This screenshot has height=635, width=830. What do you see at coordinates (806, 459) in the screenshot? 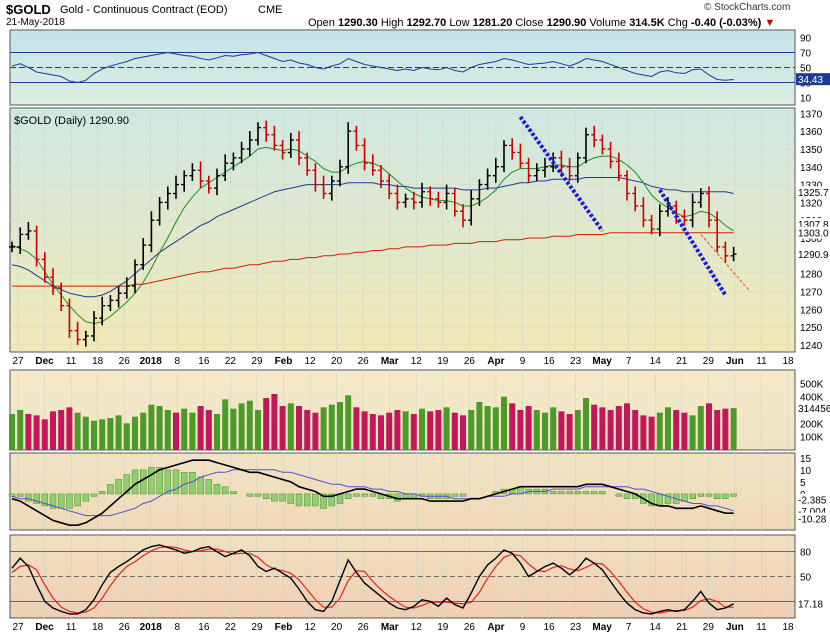
I see `macd-tick-label: 15` at bounding box center [806, 459].